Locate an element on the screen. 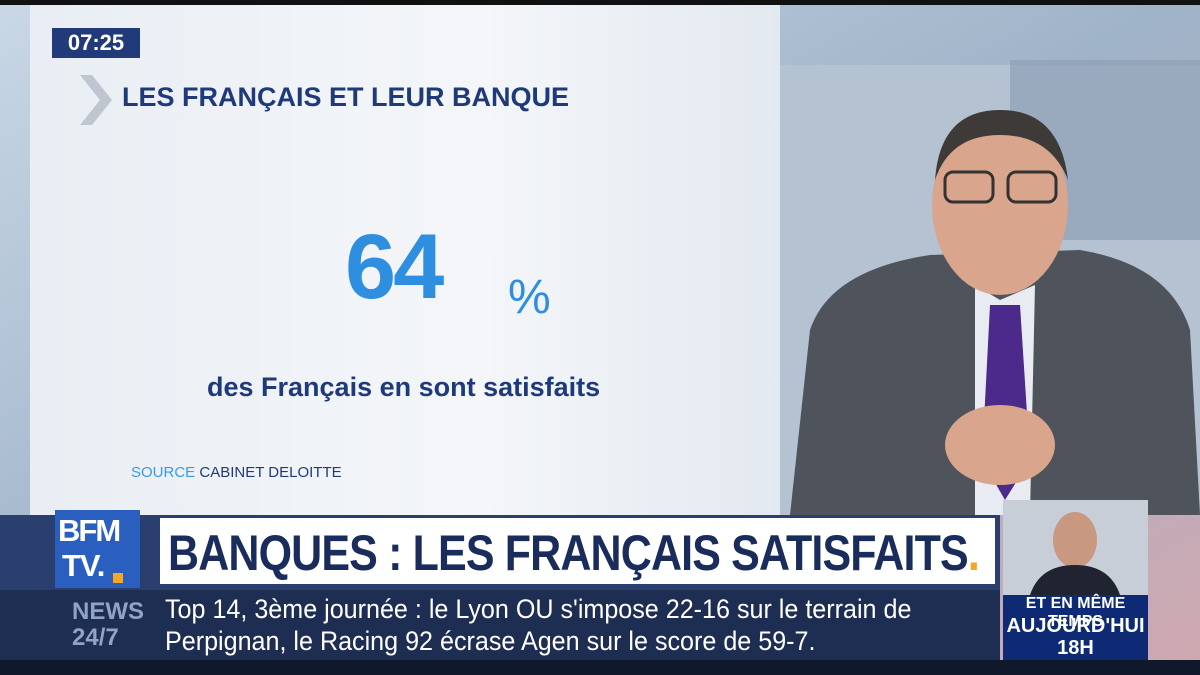 The image size is (1200, 675). figure-caption: des Français en sont satisfaits is located at coordinates (404, 387).